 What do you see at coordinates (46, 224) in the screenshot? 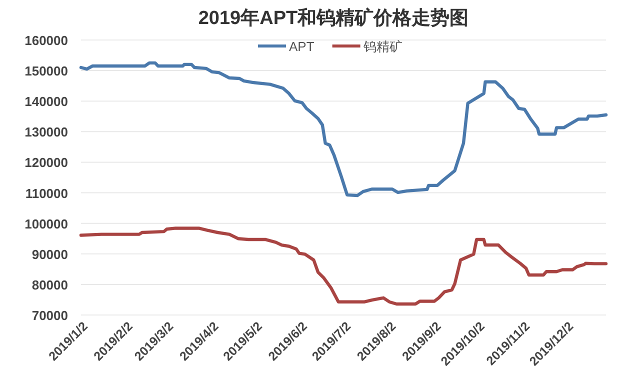
I see `y-tick-label: 100000` at bounding box center [46, 224].